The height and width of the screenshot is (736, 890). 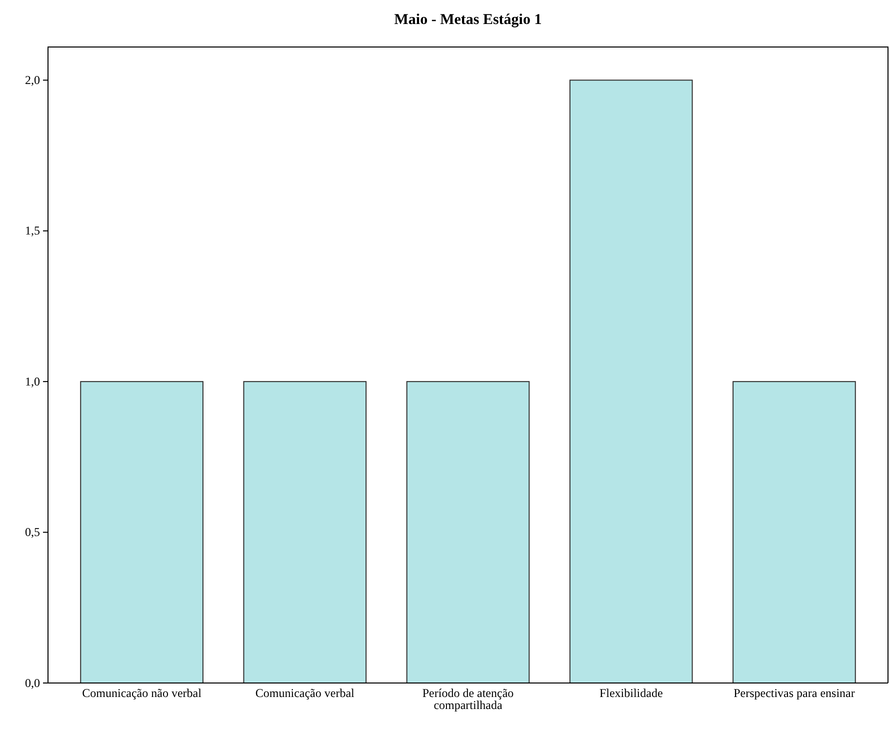 I want to click on x-tick-label: Período de atenção compartilhada, so click(x=468, y=699).